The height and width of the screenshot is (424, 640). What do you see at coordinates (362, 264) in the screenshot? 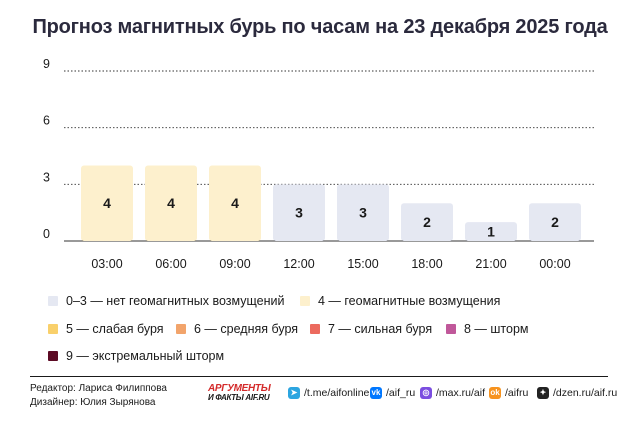
I see `x-tick-label: 15:00` at bounding box center [362, 264].